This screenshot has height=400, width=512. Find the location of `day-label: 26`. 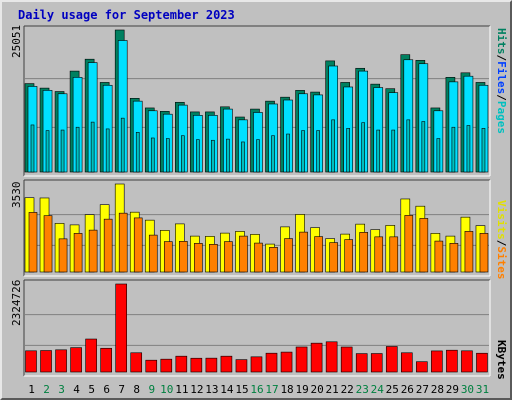

day-label: 26 is located at coordinates (407, 389).